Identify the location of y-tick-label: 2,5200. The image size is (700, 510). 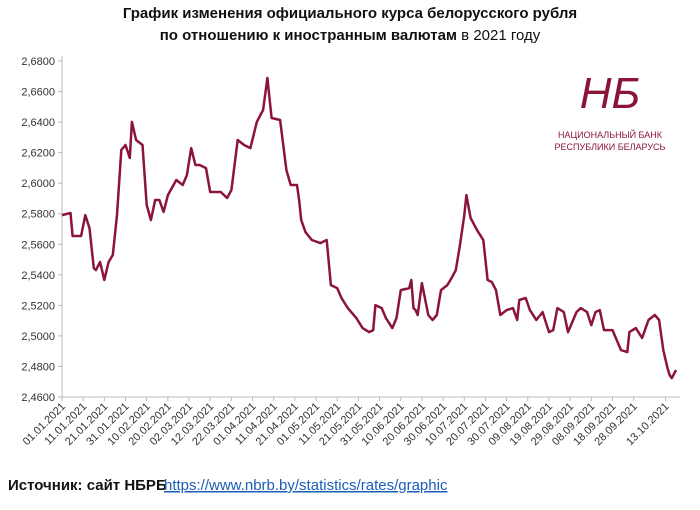
(38, 306).